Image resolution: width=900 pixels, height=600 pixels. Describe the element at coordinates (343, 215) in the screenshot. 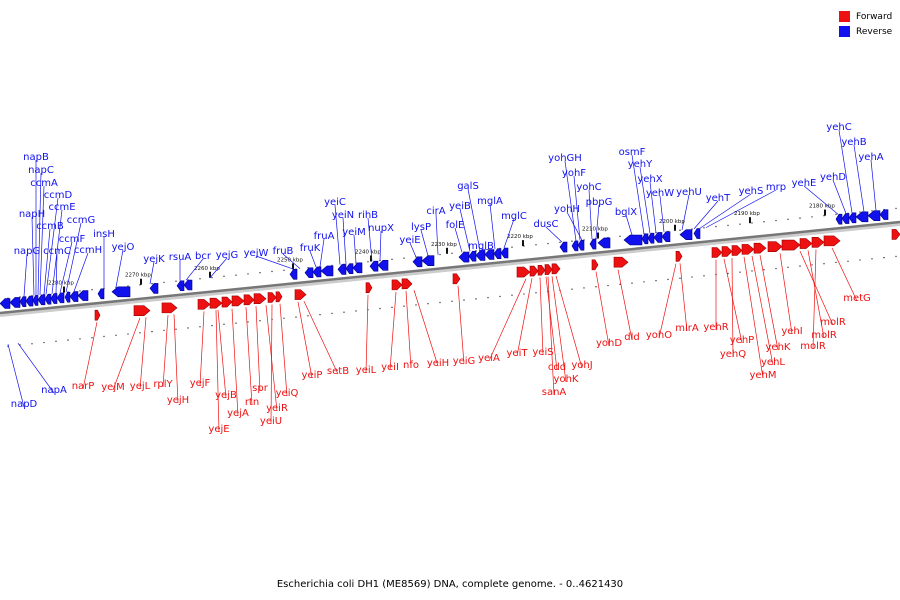

I see `reverse-gene-label: yeiN` at that location.